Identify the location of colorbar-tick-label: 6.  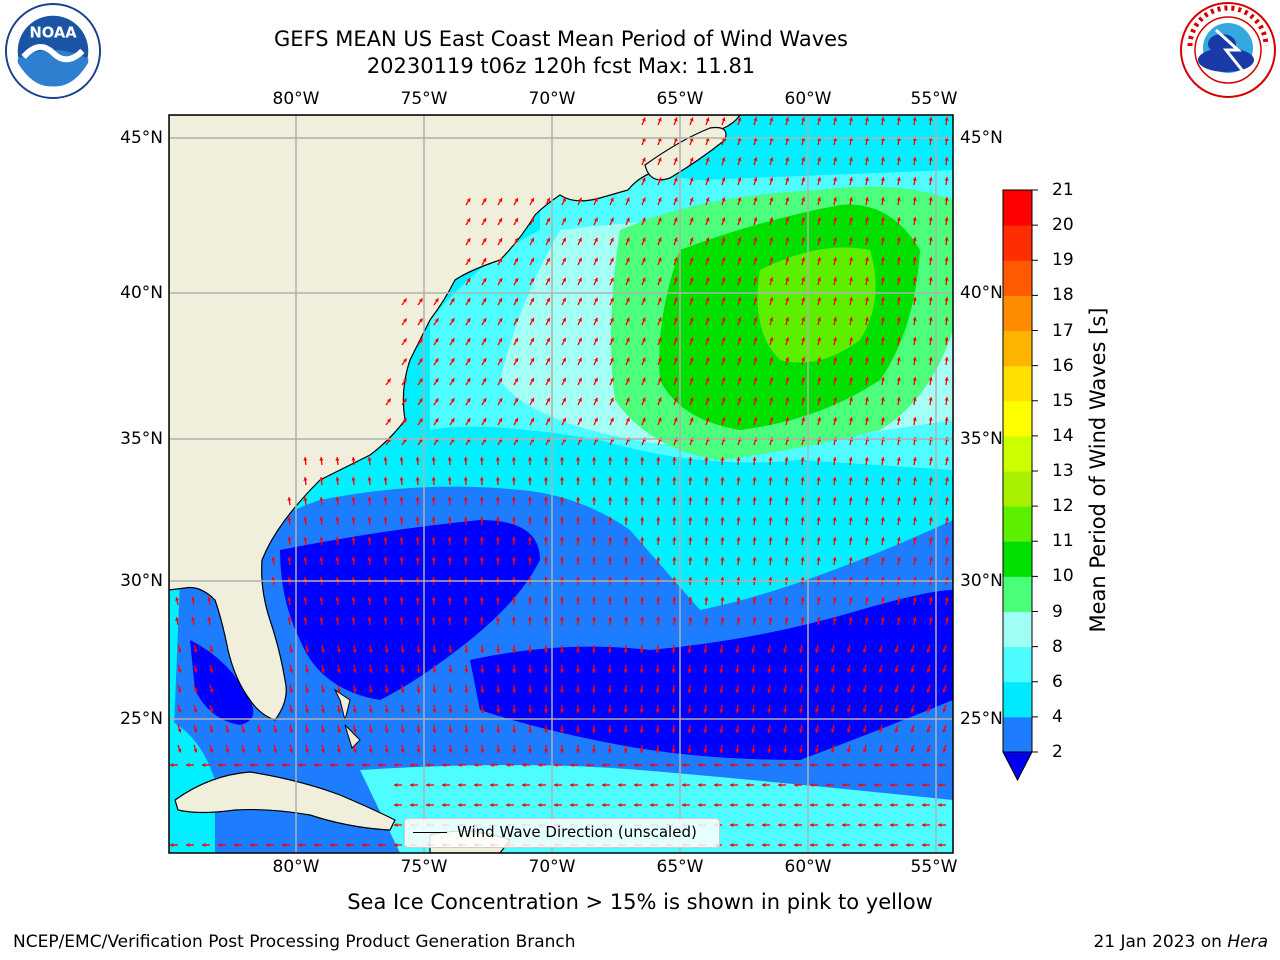
(1057, 681).